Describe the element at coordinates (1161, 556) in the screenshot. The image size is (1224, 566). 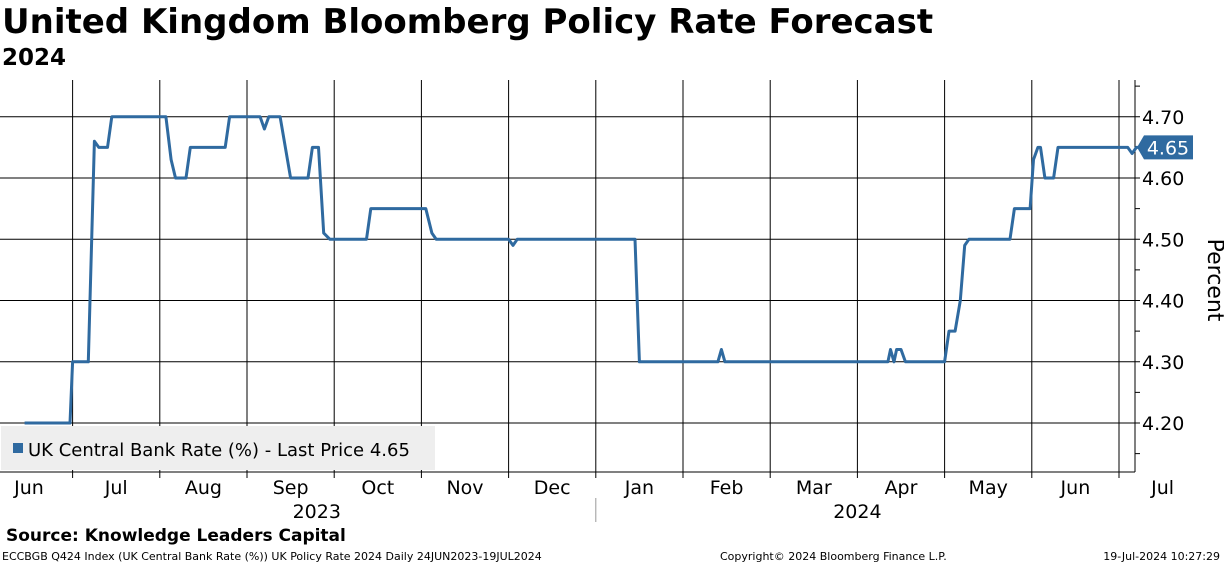
I see `timestamp: 19-Jul-2024 10:27:29` at that location.